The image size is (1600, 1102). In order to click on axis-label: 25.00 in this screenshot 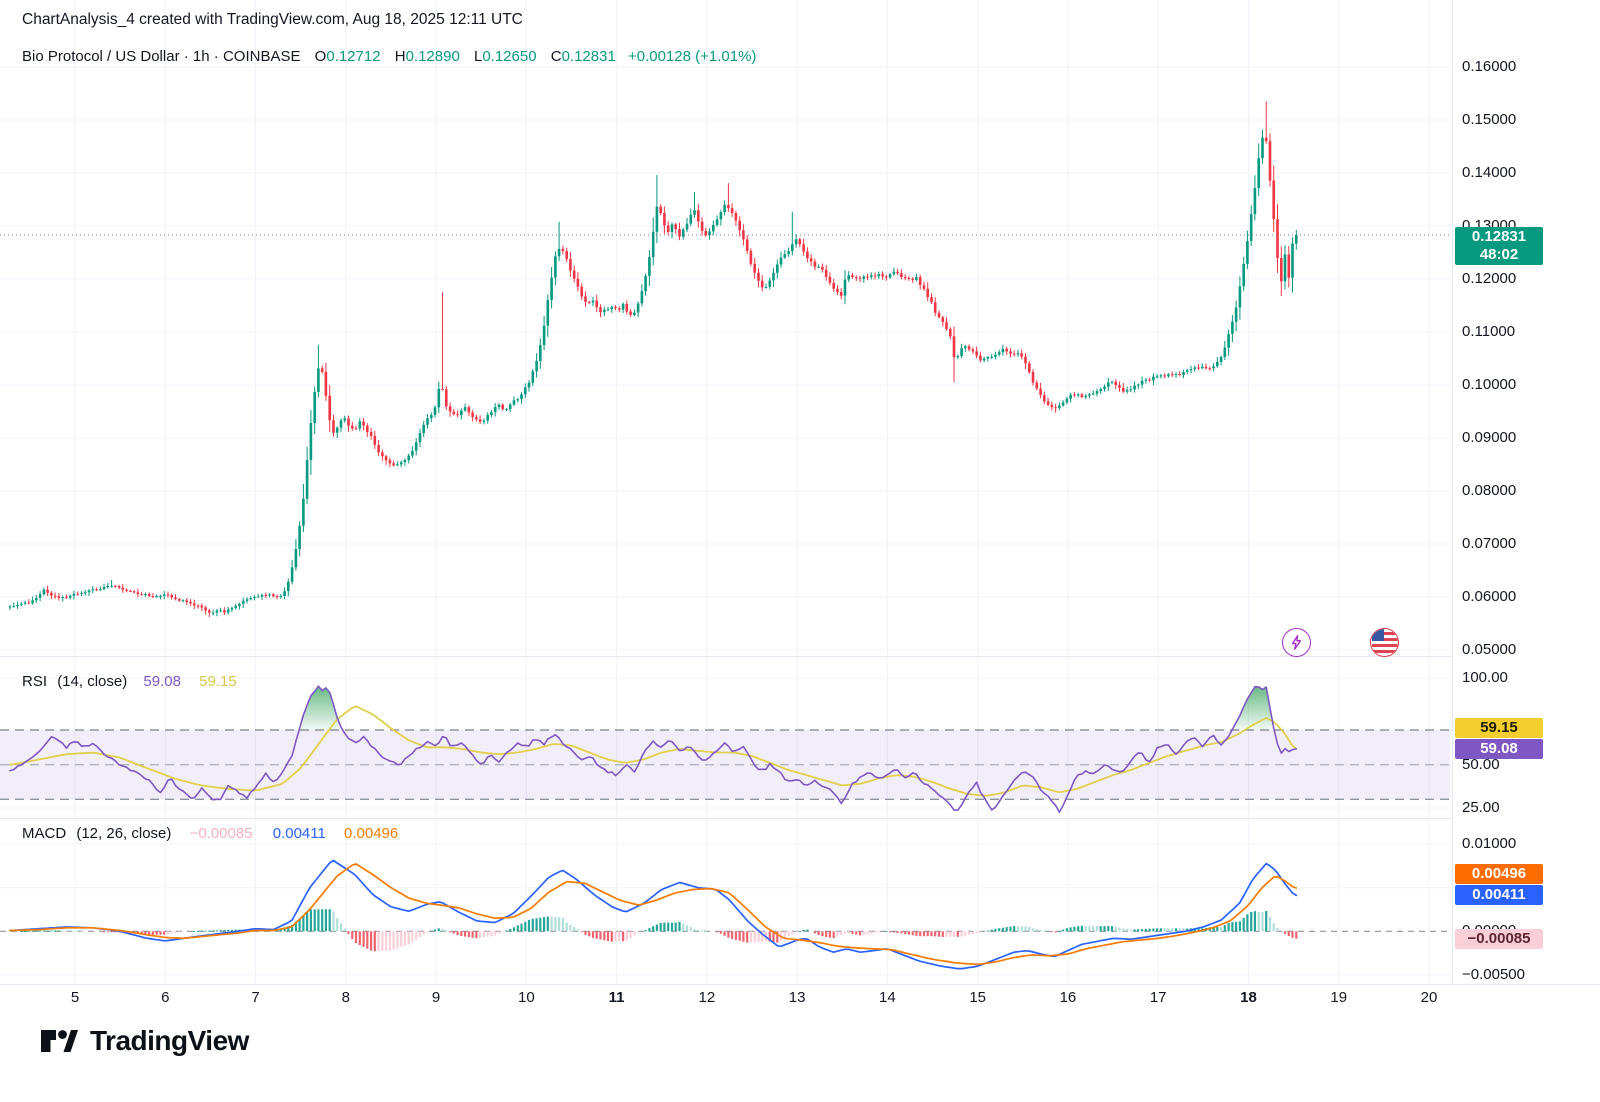, I will do `click(1481, 807)`.